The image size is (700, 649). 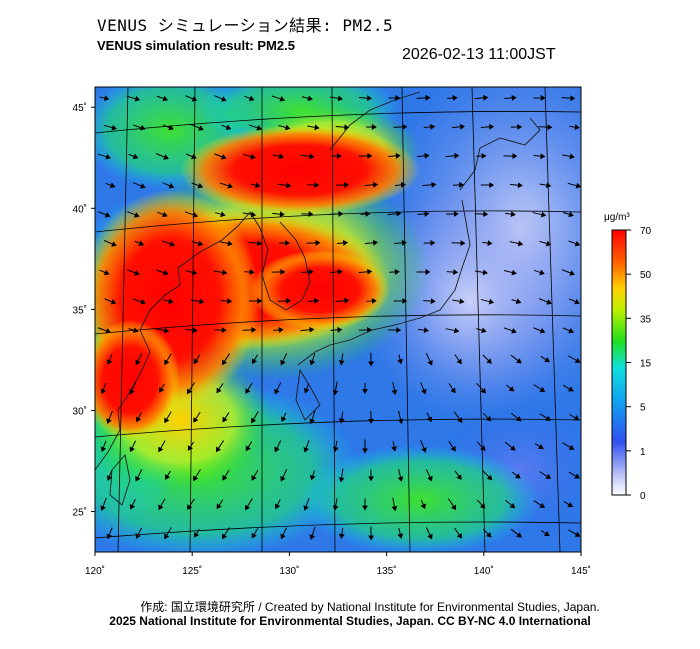 I want to click on colorbar: μg/m³ 70 50 35 15 5 1 0, so click(x=628, y=357).